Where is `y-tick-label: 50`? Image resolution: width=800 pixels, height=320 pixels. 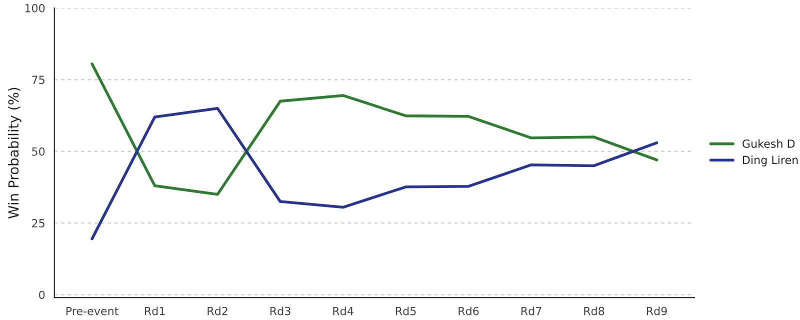
y-tick-label: 50 is located at coordinates (38, 151).